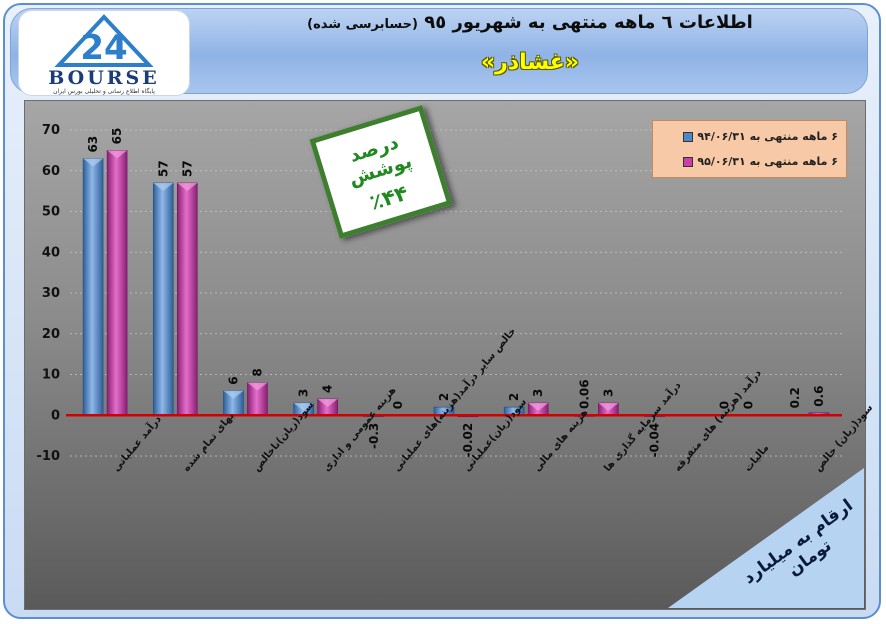  I want to click on legend-item-2: ۶ ماهه منتهی به ۹۵/۰۶/۳۱, so click(760, 161).